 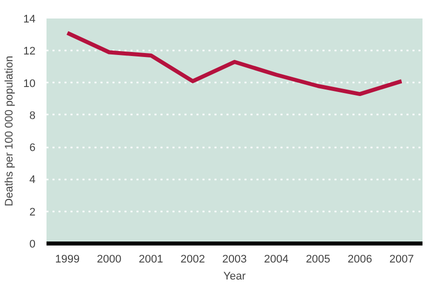 I want to click on x-tick-label: 2001, so click(x=151, y=260).